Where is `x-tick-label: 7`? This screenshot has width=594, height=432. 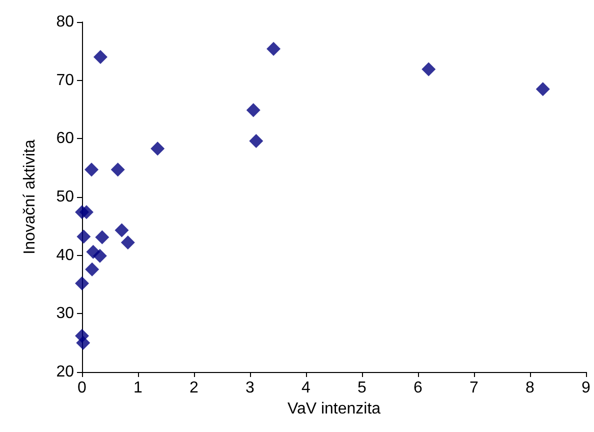
x-tick-label: 7 is located at coordinates (474, 388).